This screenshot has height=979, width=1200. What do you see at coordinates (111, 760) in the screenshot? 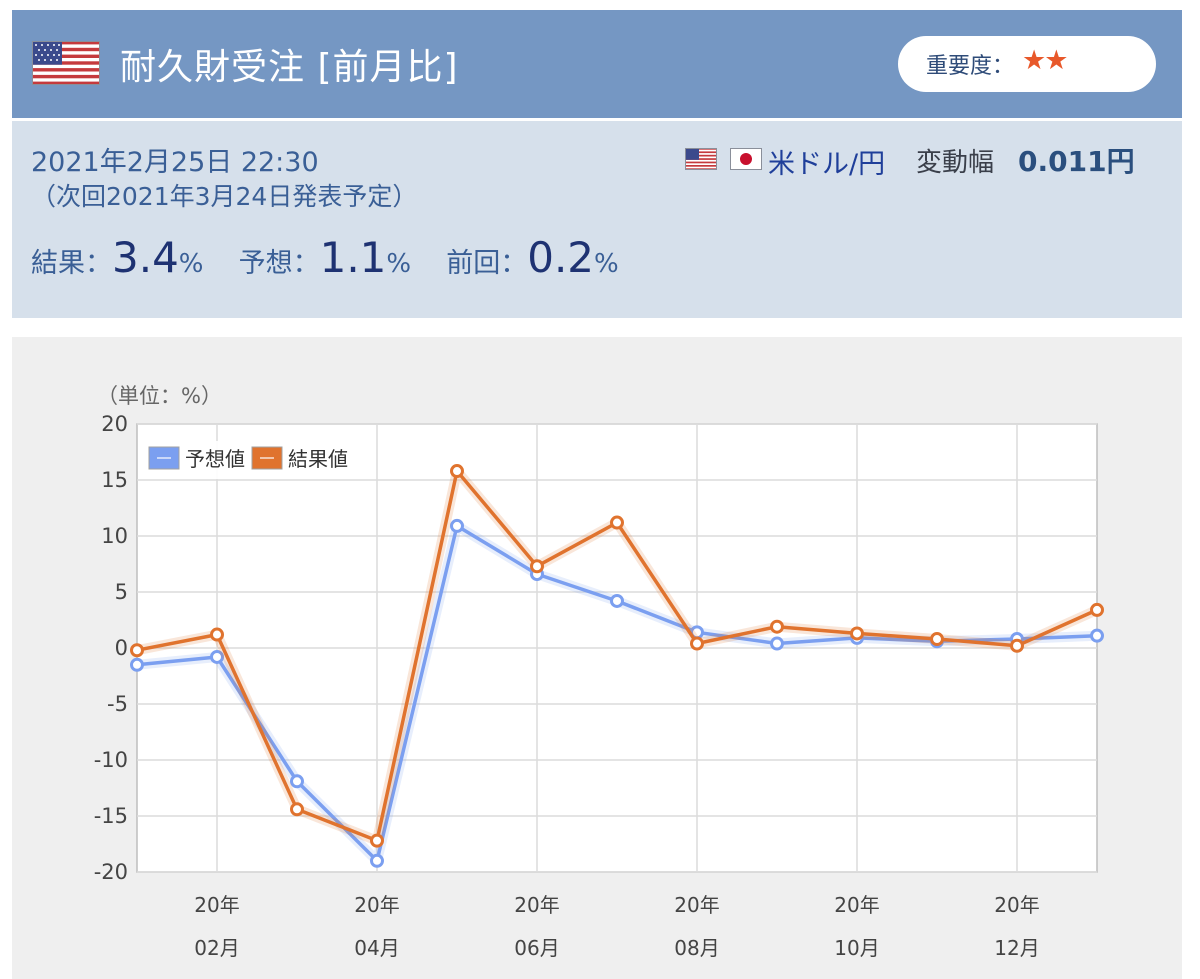
I see `y-tick-label: -10` at bounding box center [111, 760].